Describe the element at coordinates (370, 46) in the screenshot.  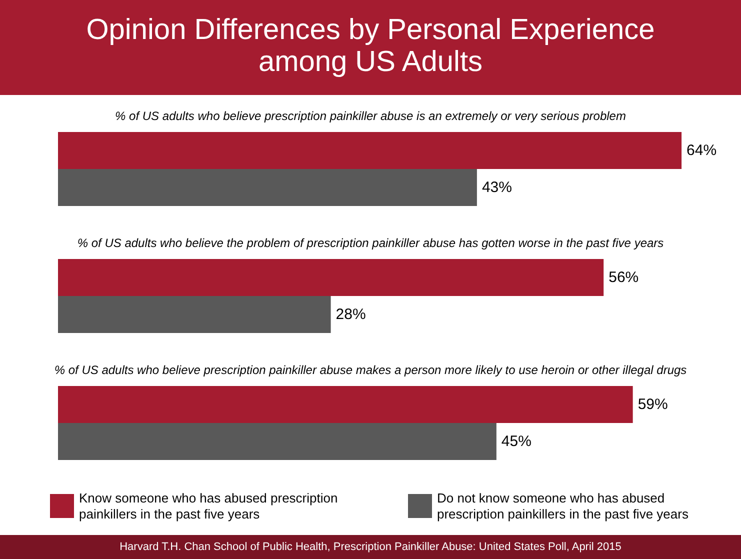
I see `chart-title: Opinion Differences by Personal Experience among US Adults` at that location.